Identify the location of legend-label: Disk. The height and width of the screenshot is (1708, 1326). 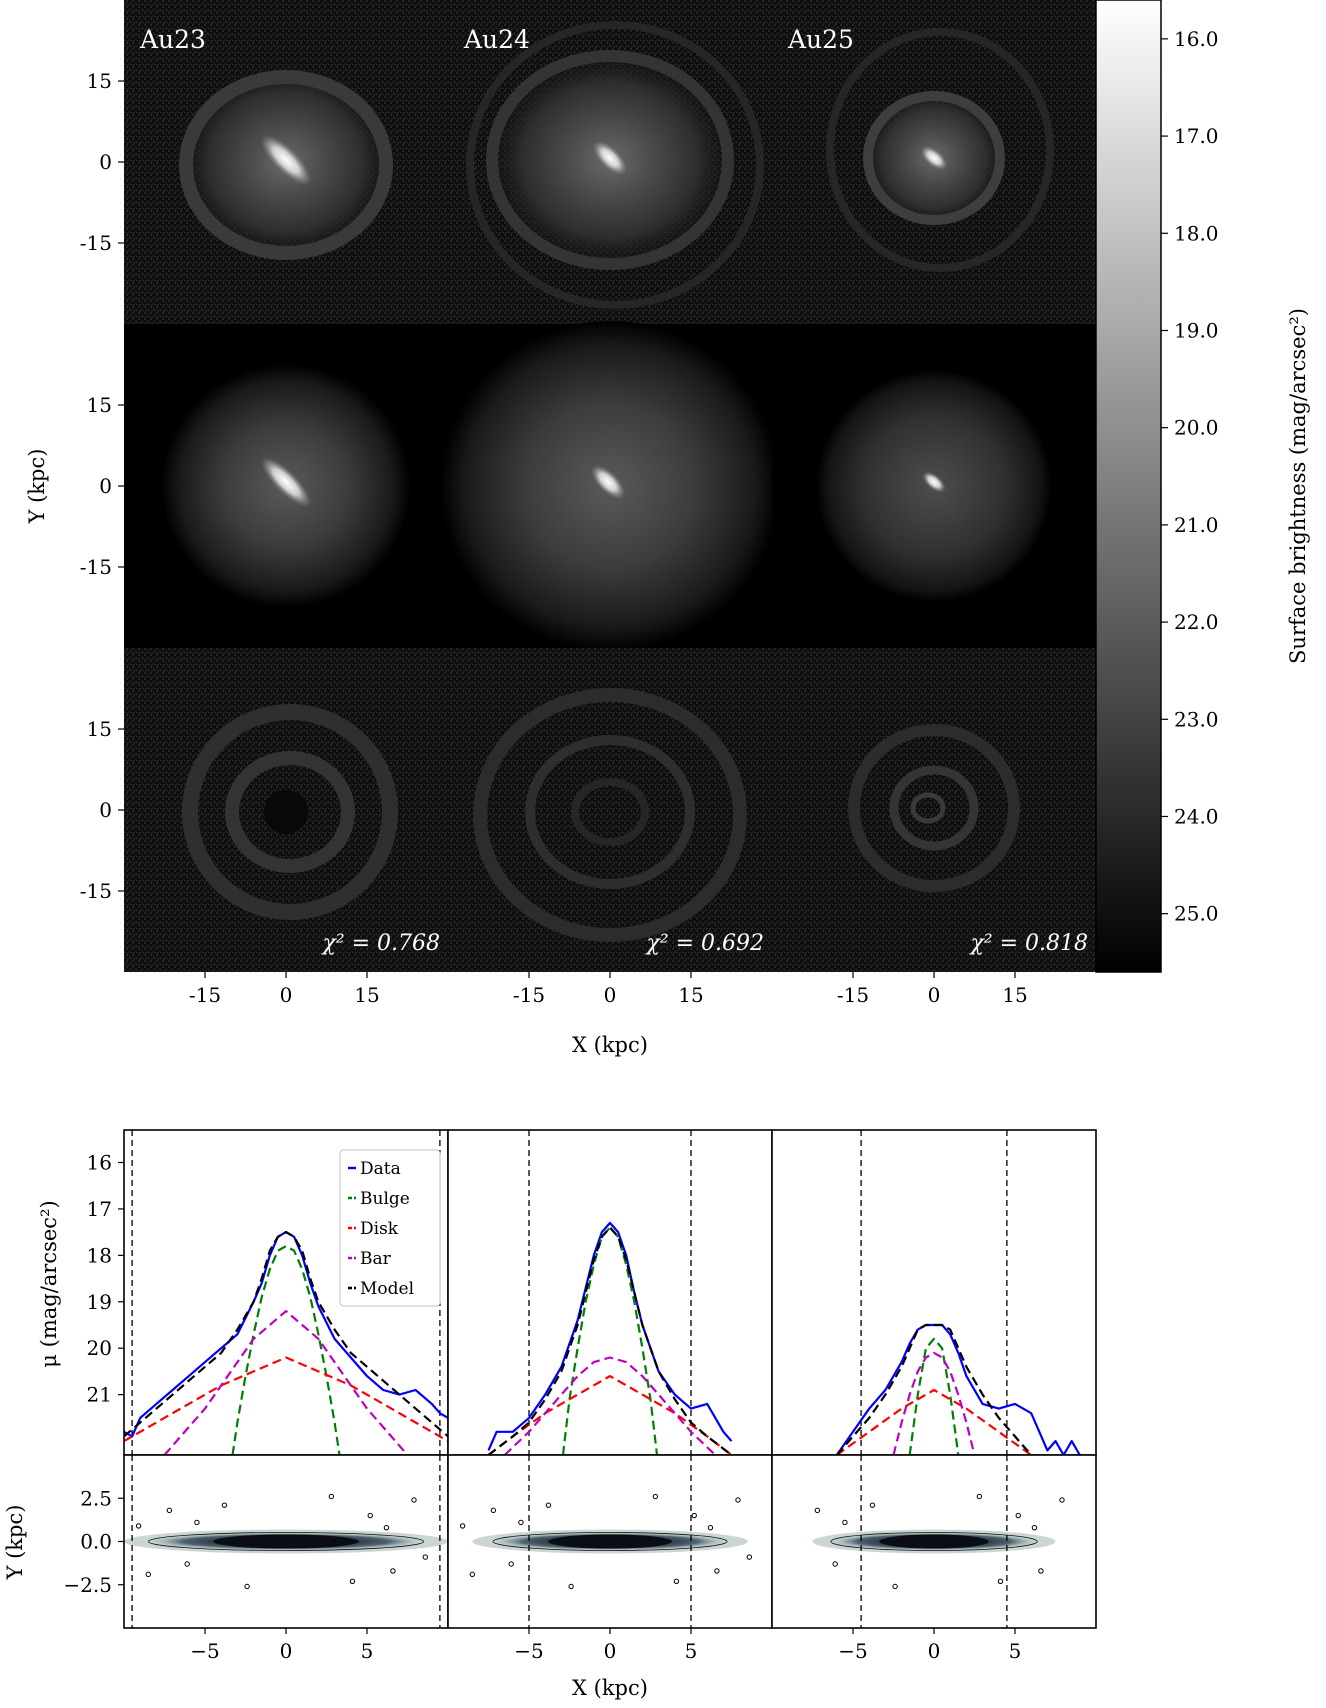
(379, 1229).